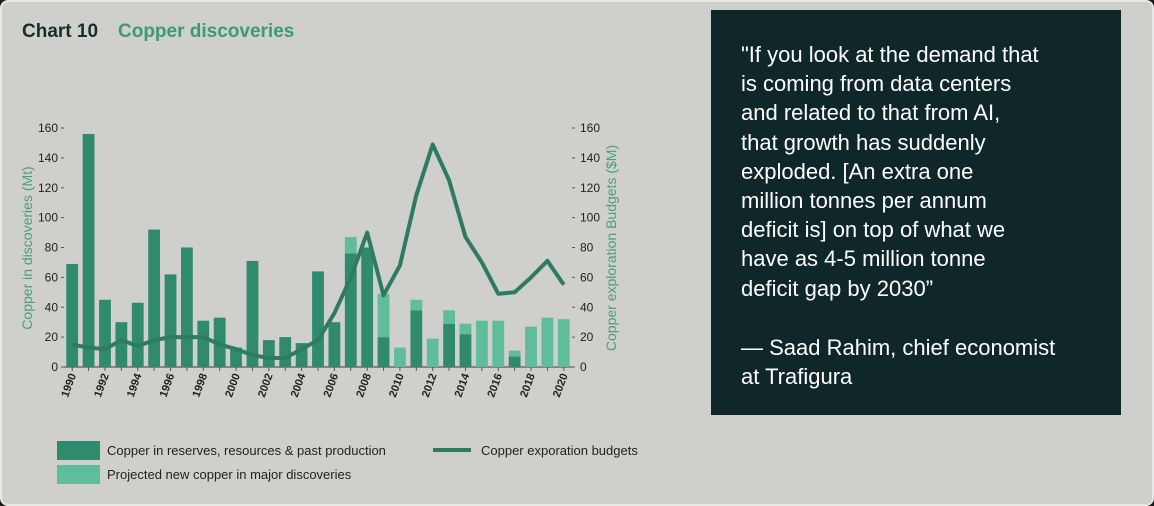 The image size is (1154, 506). What do you see at coordinates (48, 188) in the screenshot?
I see `y-tick-label: 120` at bounding box center [48, 188].